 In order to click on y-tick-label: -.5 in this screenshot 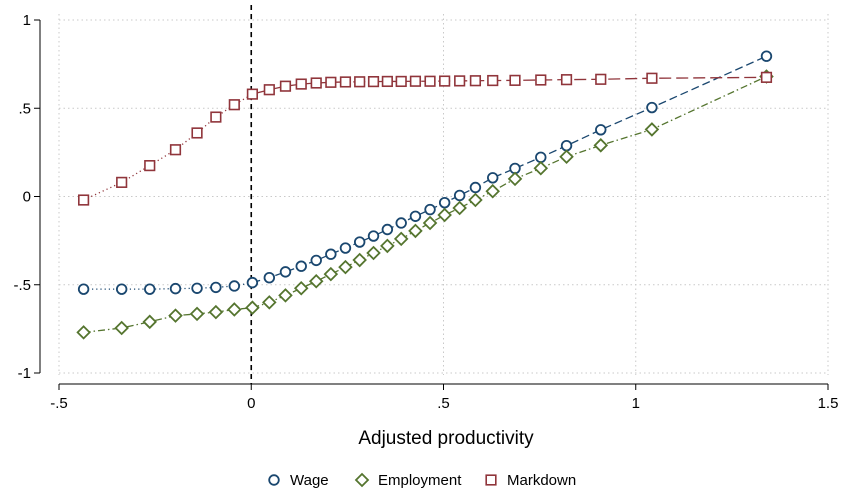, I will do `click(22, 285)`.